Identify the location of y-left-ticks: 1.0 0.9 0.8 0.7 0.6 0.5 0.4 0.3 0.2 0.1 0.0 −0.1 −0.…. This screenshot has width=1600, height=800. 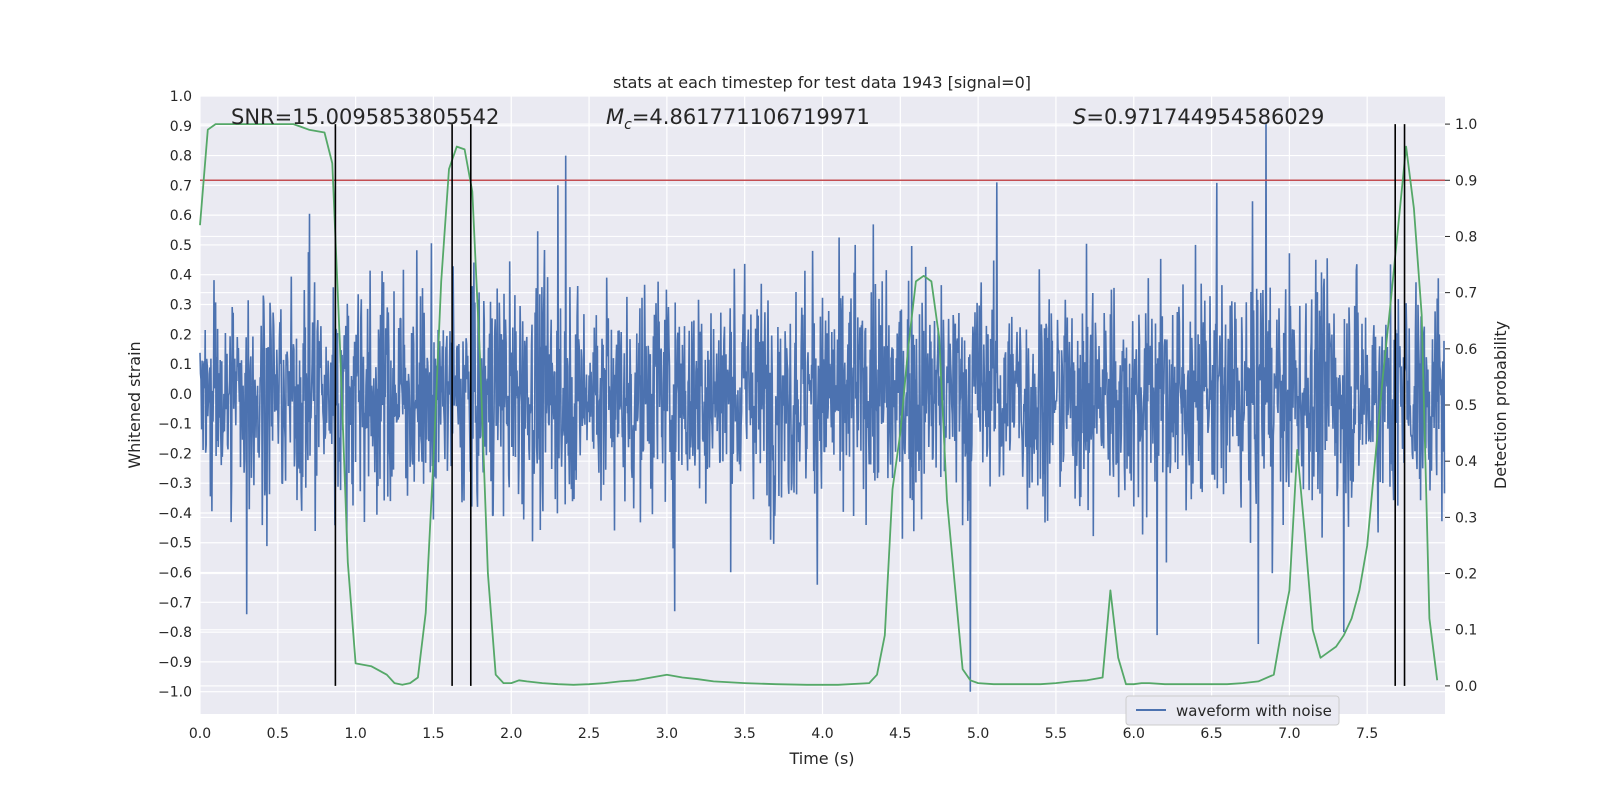
(175, 395).